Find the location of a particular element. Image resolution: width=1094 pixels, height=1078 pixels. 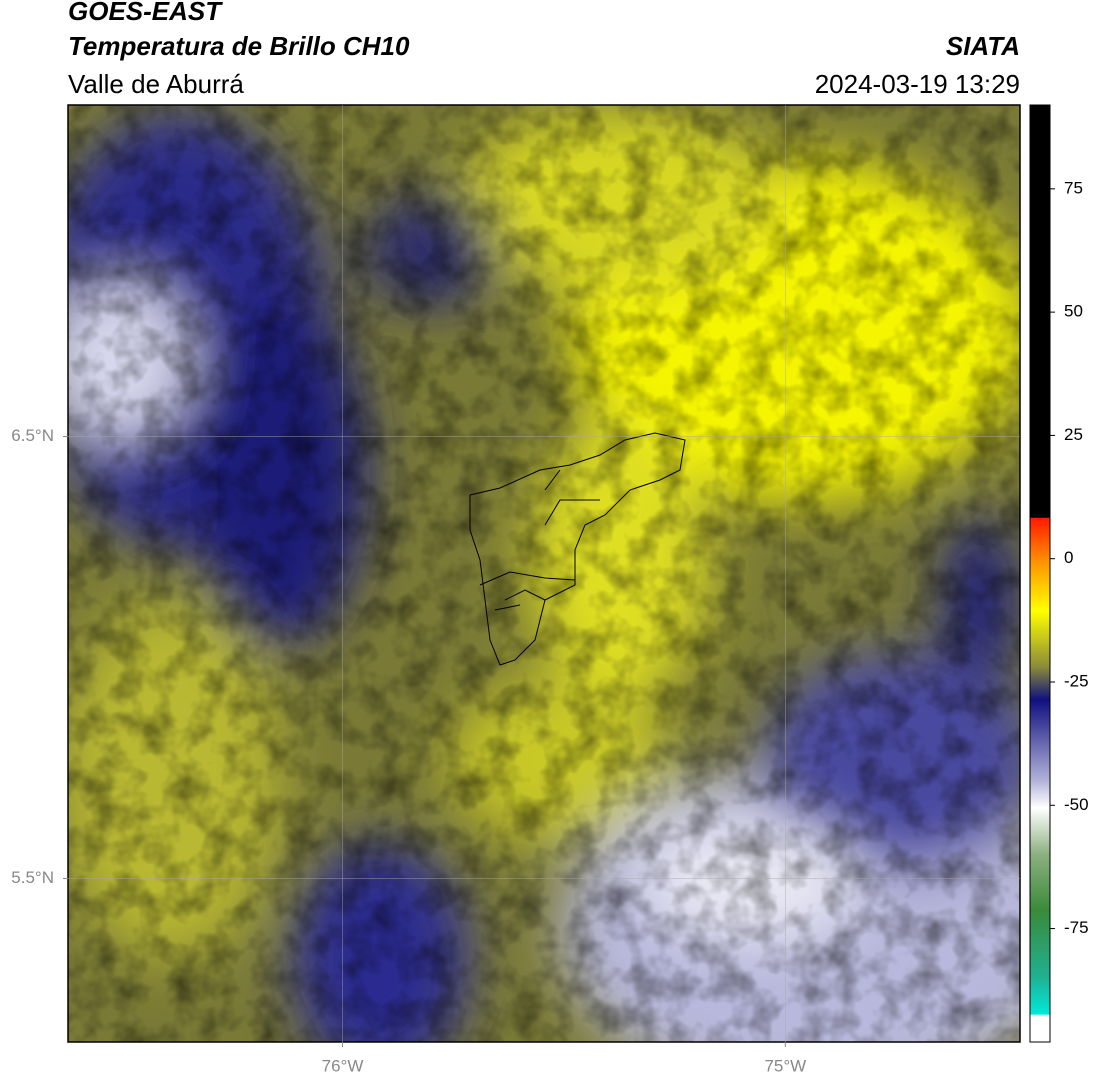

colorbar-tick-label: -50 is located at coordinates (1076, 804).